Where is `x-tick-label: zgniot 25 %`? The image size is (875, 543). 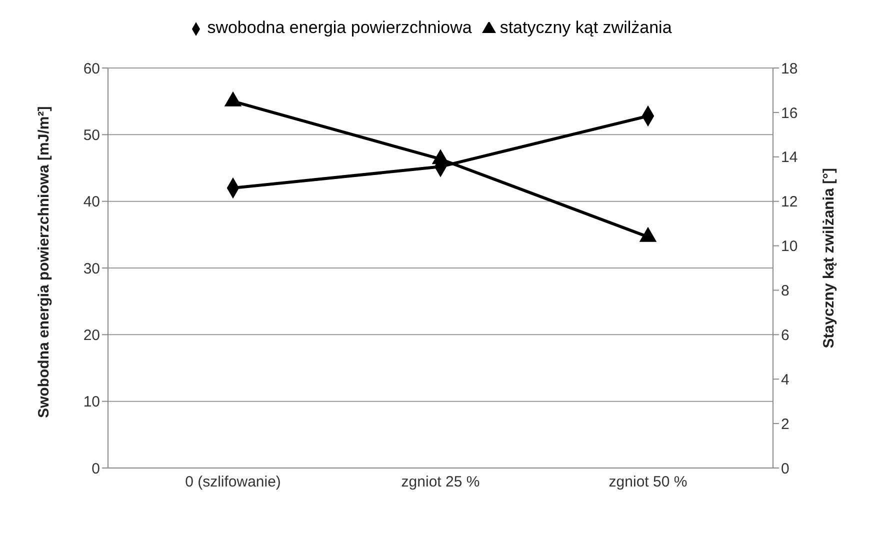 x-tick-label: zgniot 25 % is located at coordinates (440, 482).